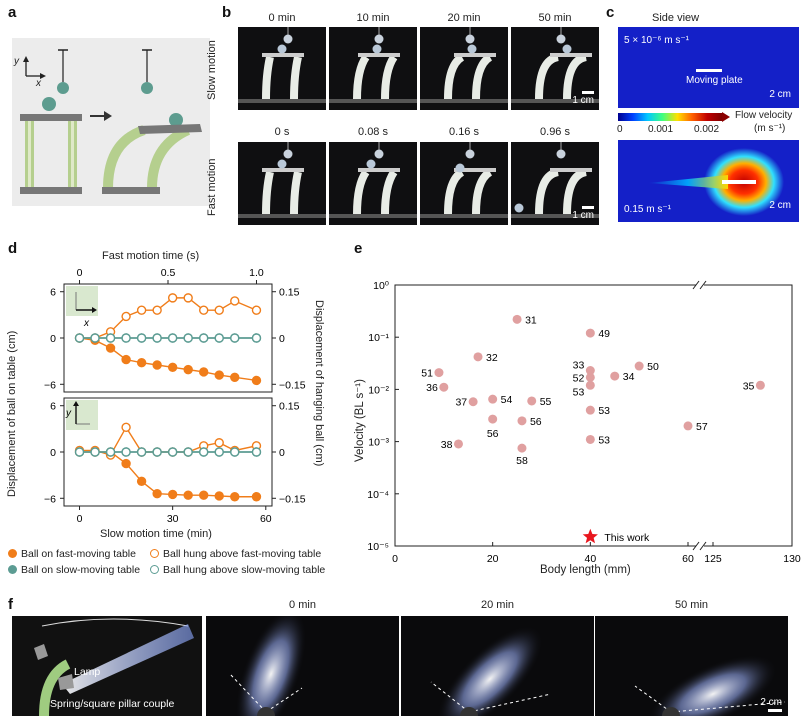 This screenshot has width=806, height=720. Describe the element at coordinates (531, 320) in the screenshot. I see `point-label: 31` at that location.